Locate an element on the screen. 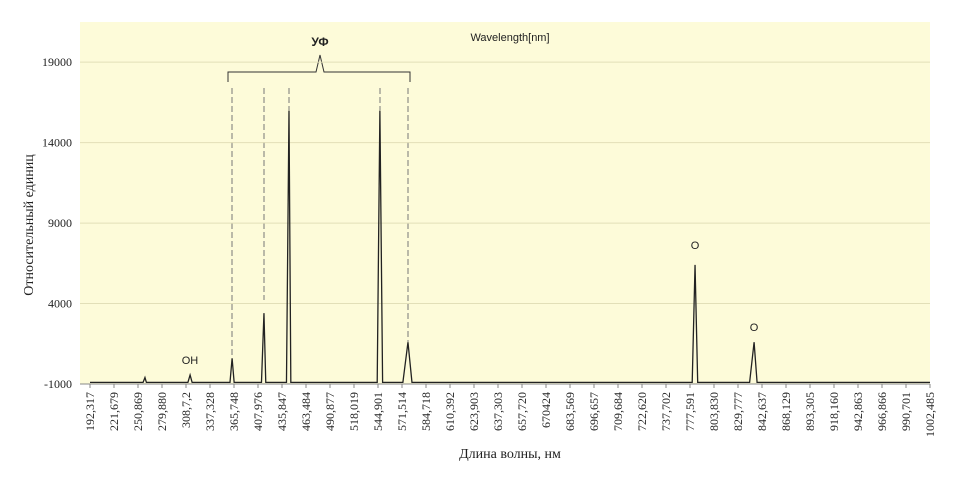 The width and height of the screenshot is (957, 481). x-tick-label: 683,569 is located at coordinates (570, 411).